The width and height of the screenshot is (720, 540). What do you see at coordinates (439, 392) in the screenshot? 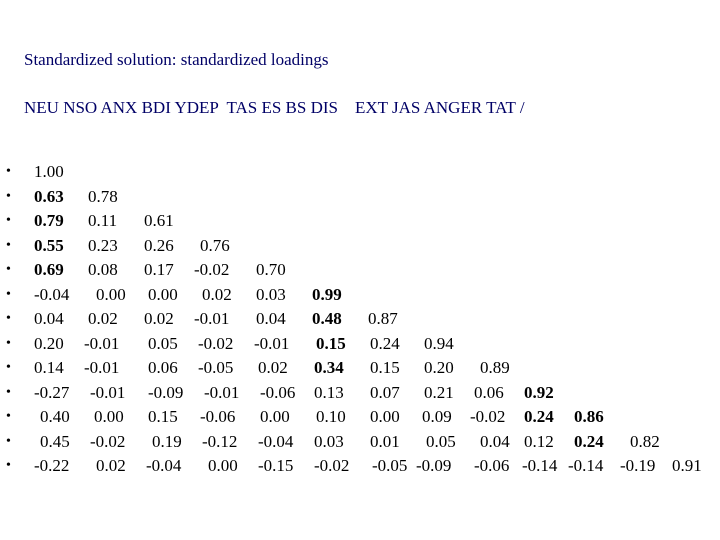
I see `matrix-cell: 0.21` at bounding box center [439, 392].